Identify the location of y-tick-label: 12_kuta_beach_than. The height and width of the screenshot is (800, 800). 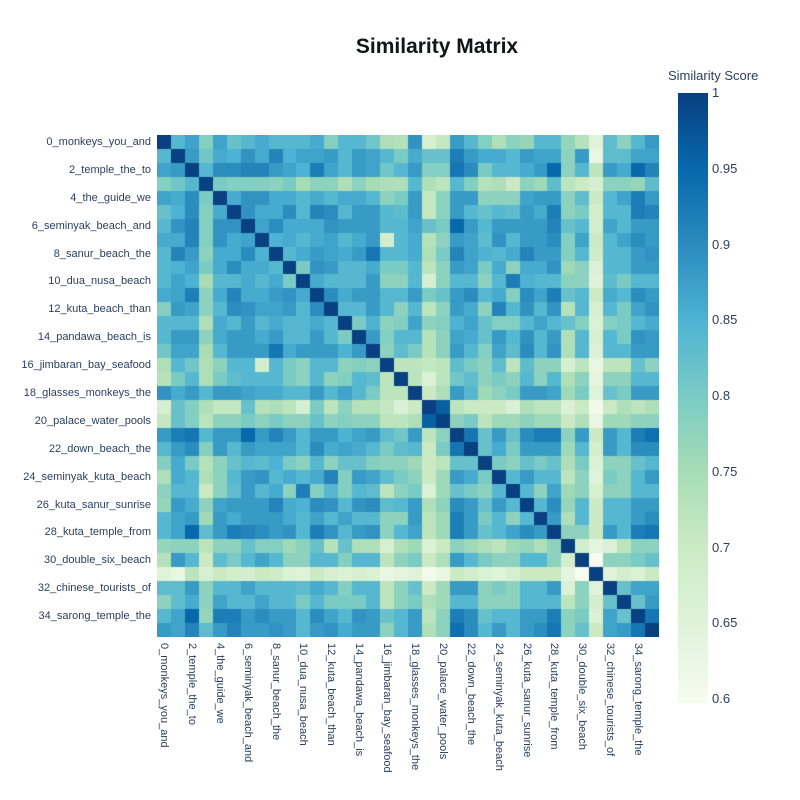
(99, 309).